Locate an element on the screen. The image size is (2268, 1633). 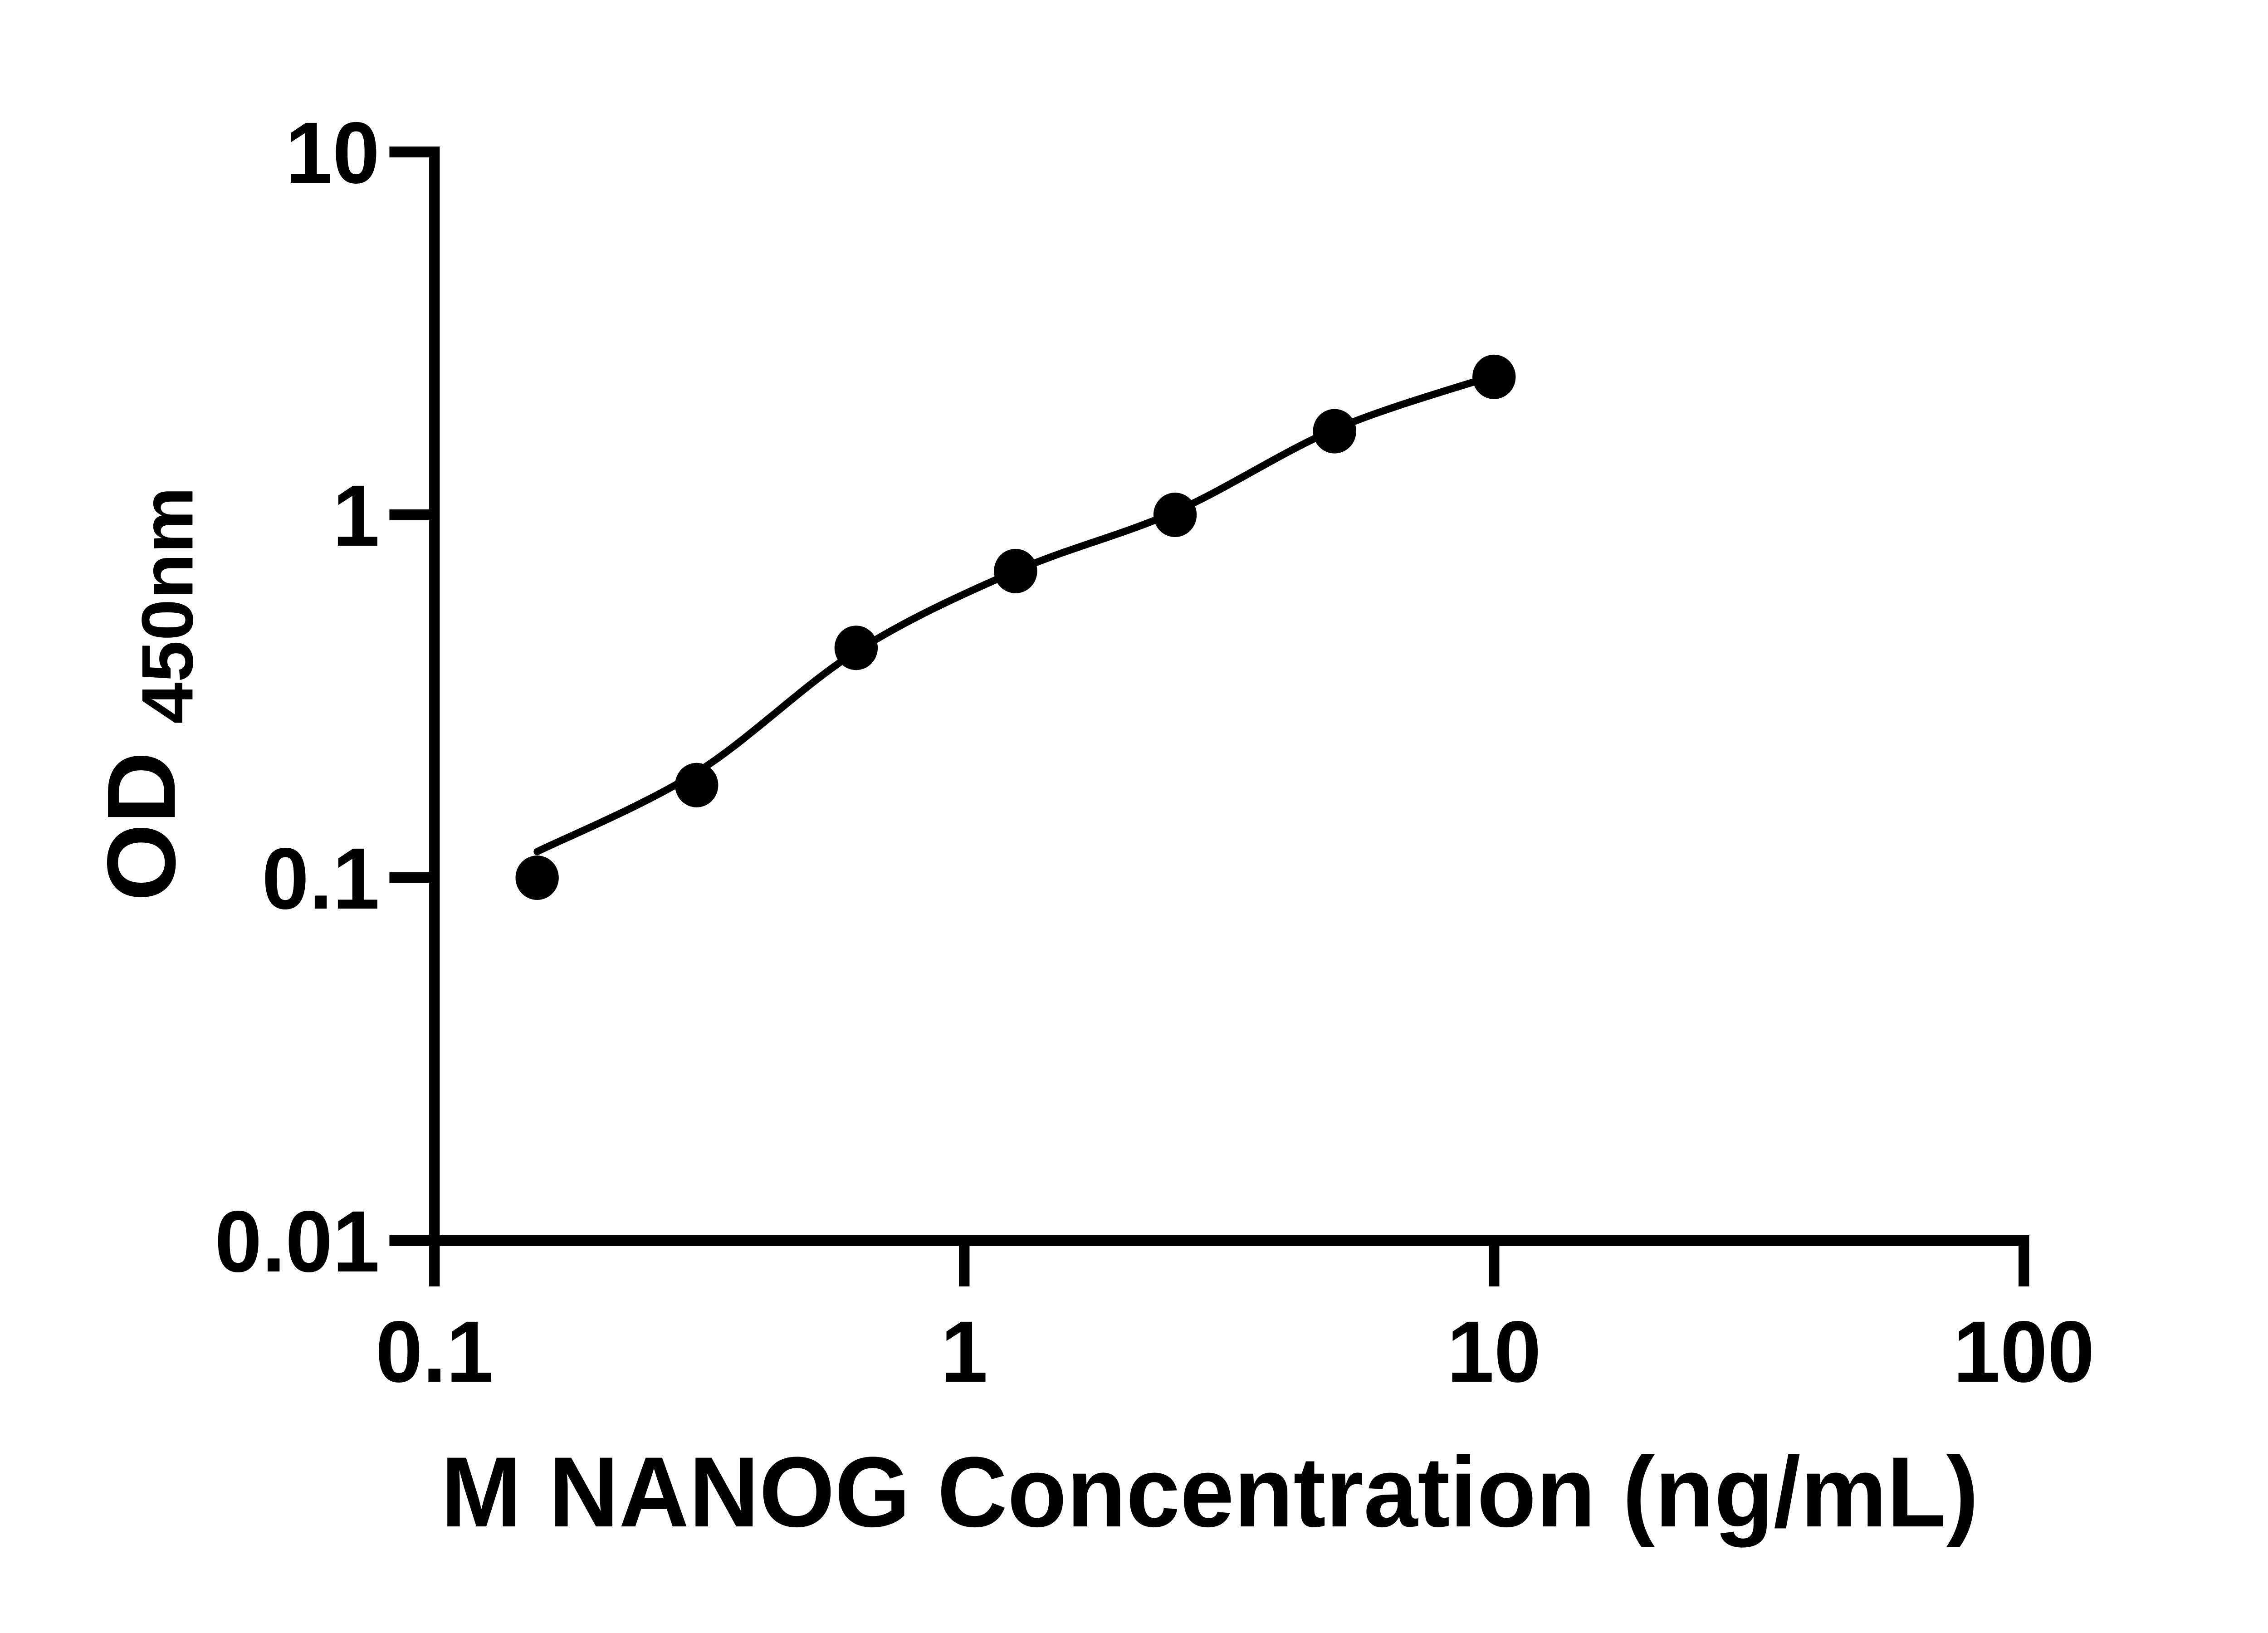
x-tick-label: 10 is located at coordinates (1494, 1352).